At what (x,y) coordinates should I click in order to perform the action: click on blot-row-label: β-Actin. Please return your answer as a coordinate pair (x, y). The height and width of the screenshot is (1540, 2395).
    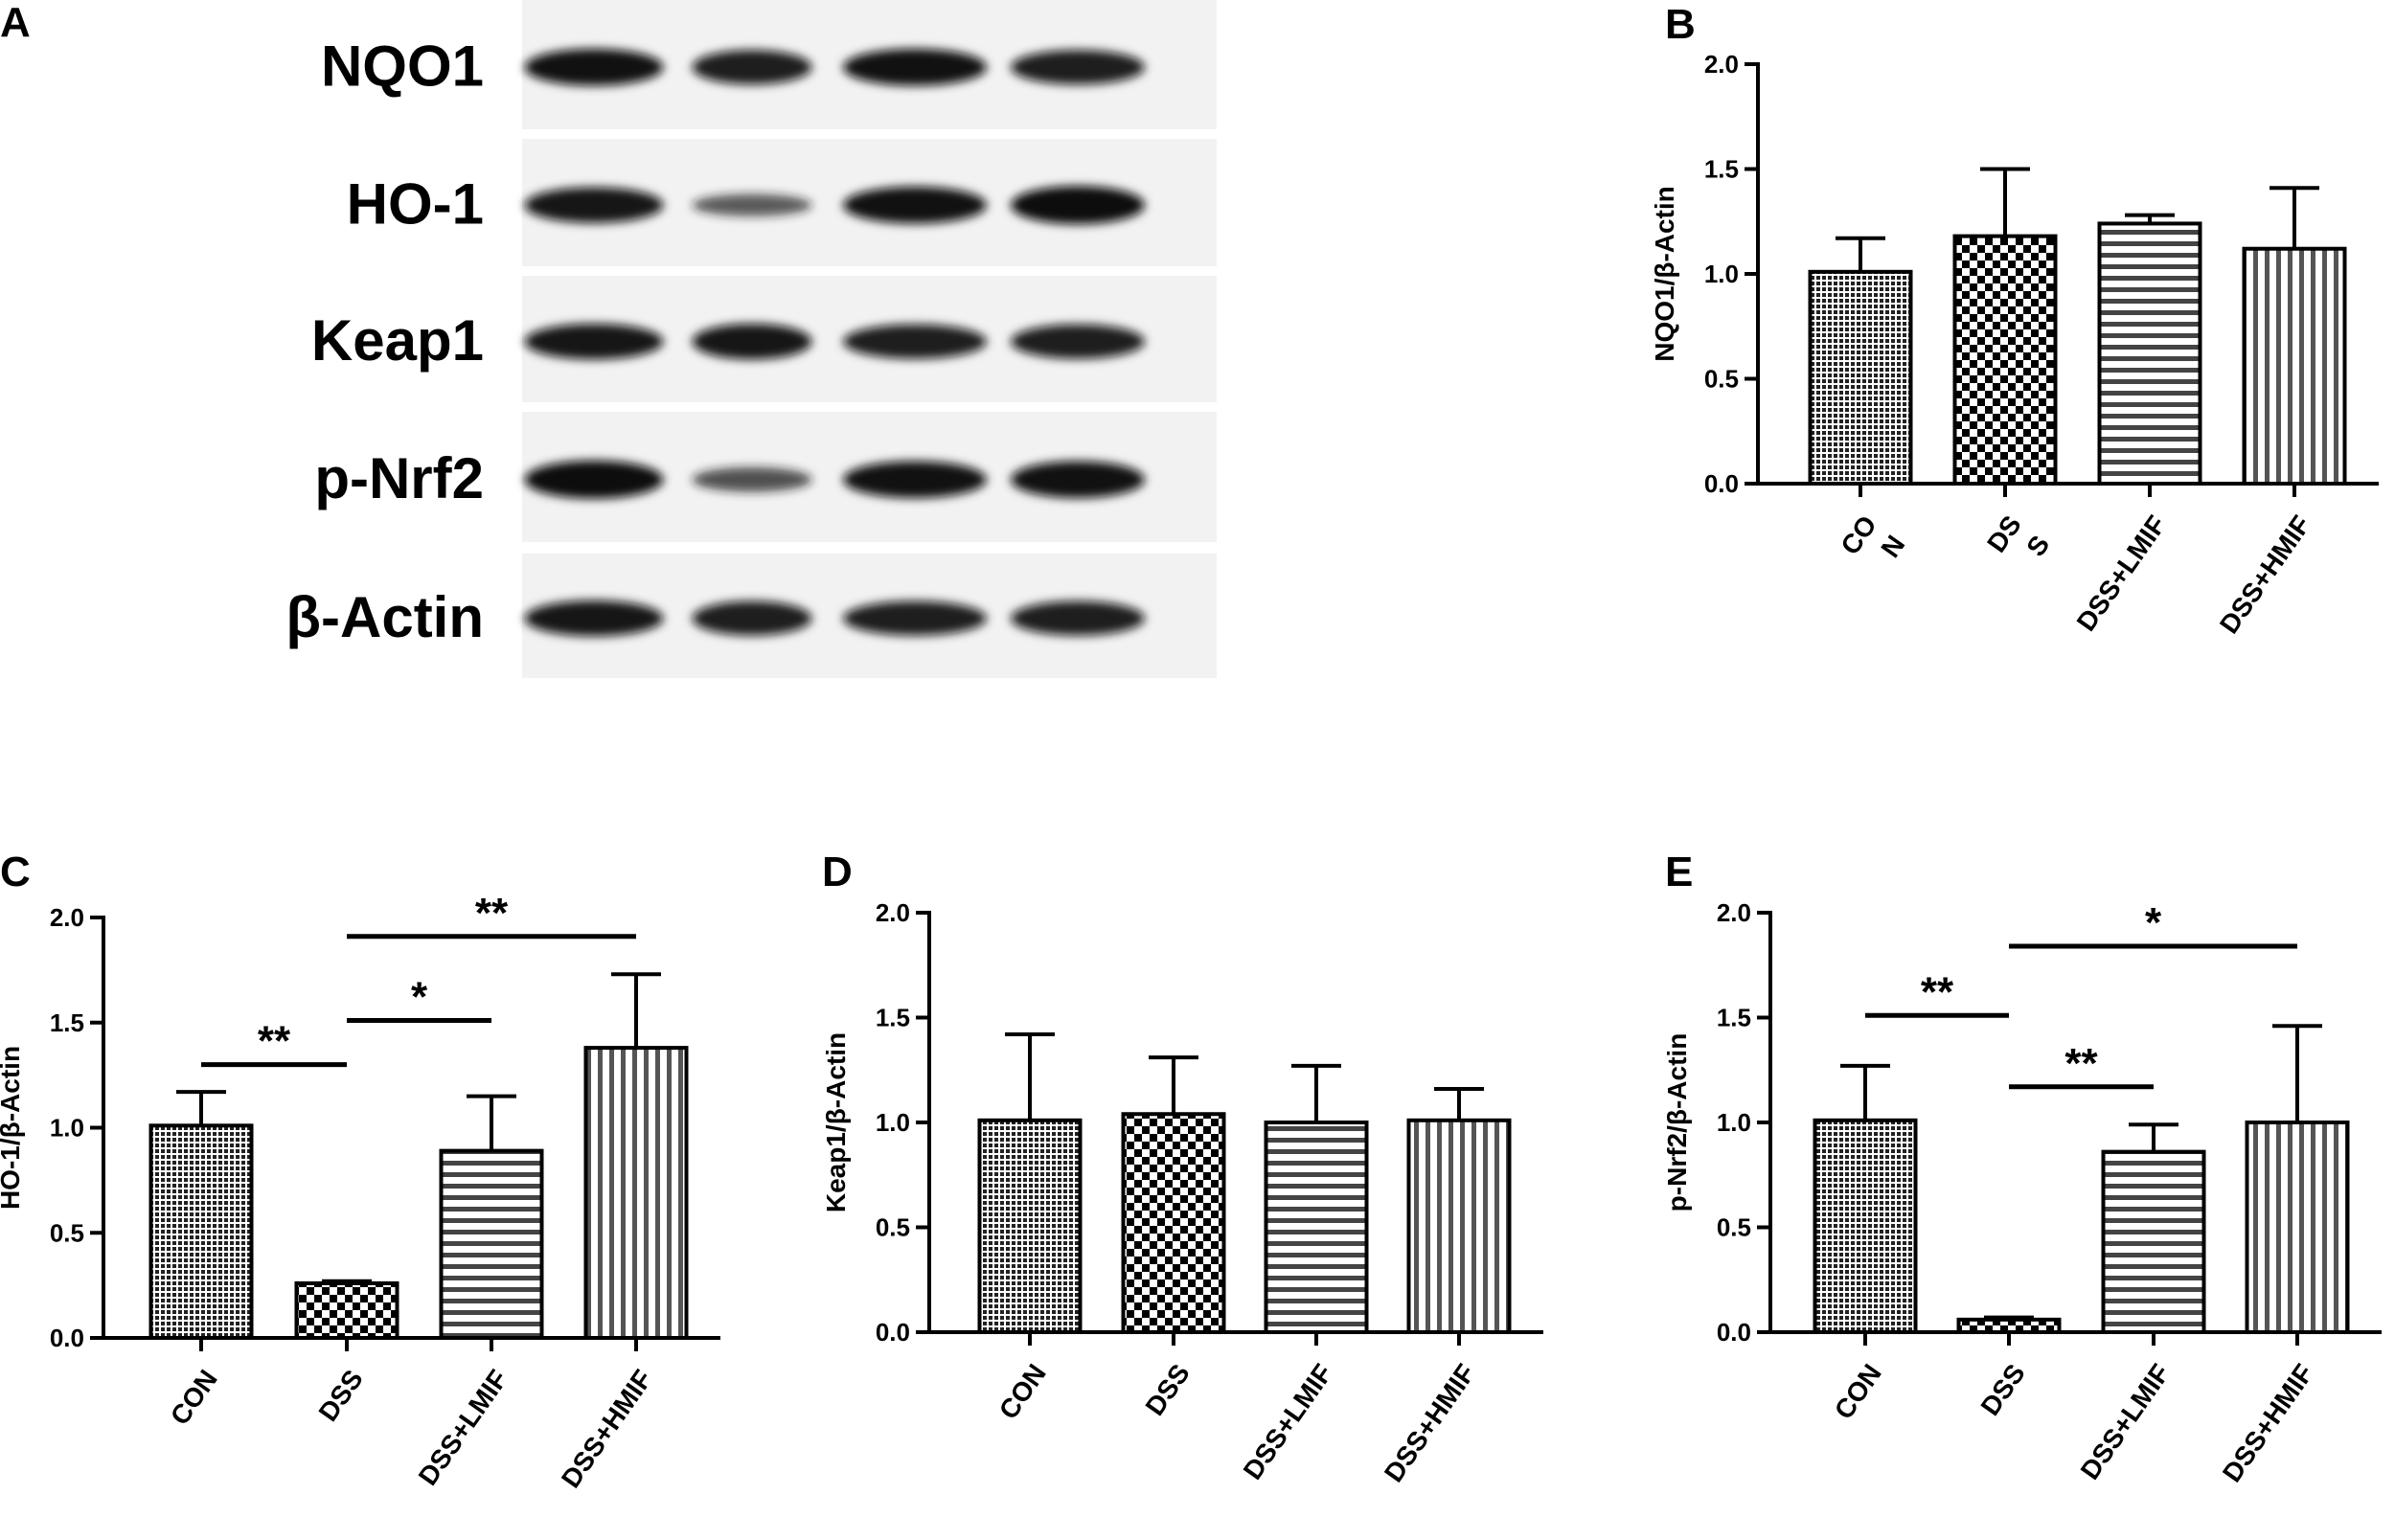
    Looking at the image, I should click on (384, 617).